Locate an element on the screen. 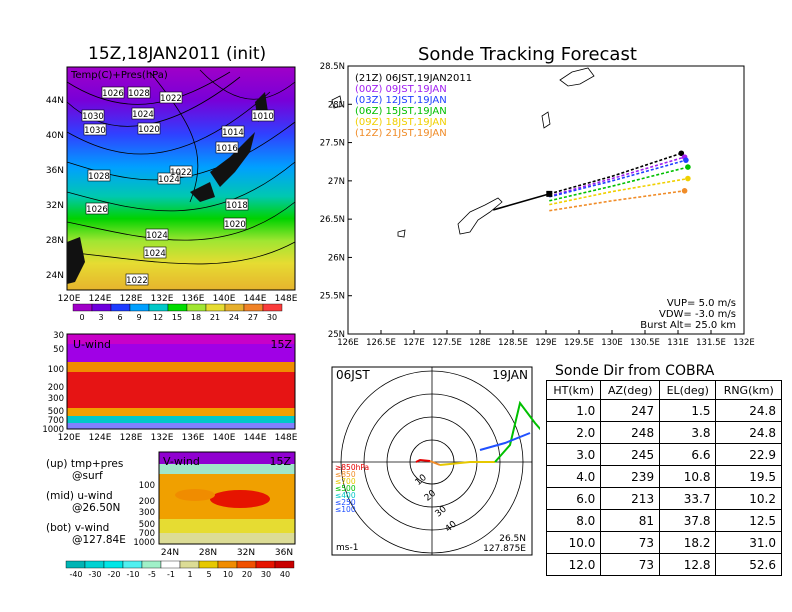  table-cell: 1.0 is located at coordinates (573, 410).